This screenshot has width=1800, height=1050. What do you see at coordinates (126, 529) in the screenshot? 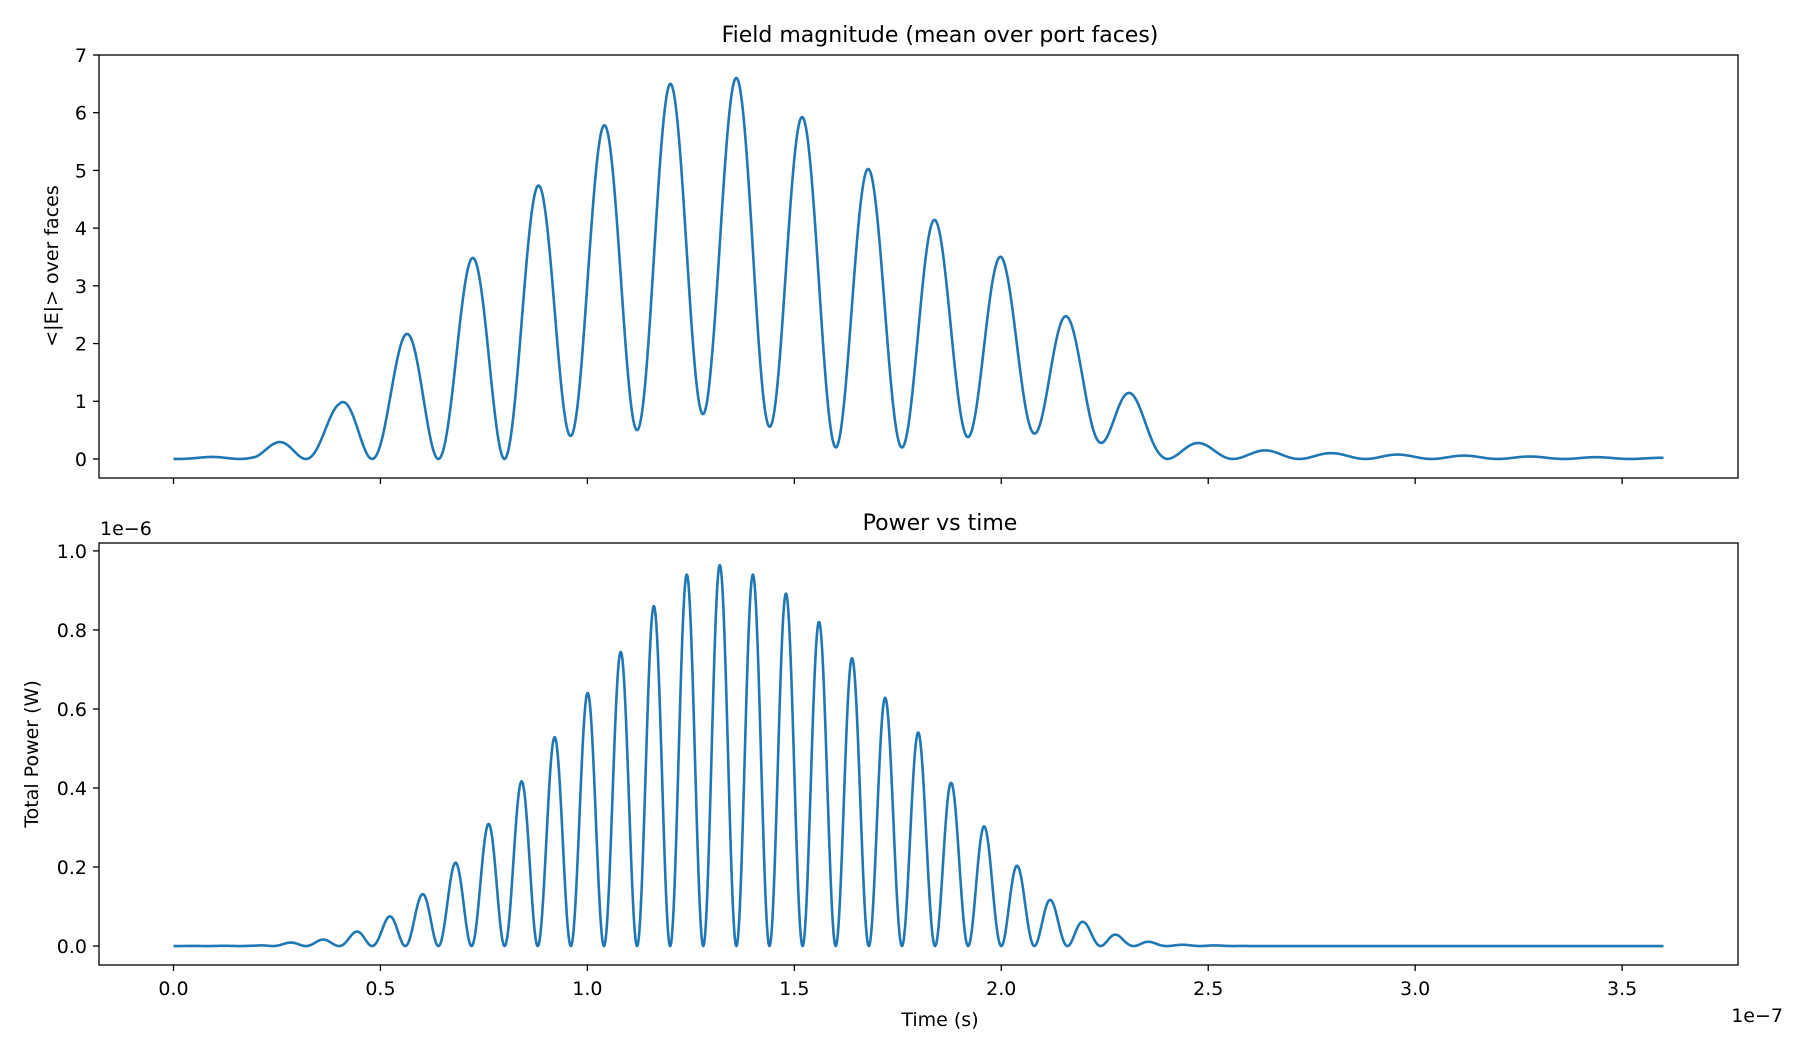
I see `bottom-y-offset-label: 1e−6` at bounding box center [126, 529].